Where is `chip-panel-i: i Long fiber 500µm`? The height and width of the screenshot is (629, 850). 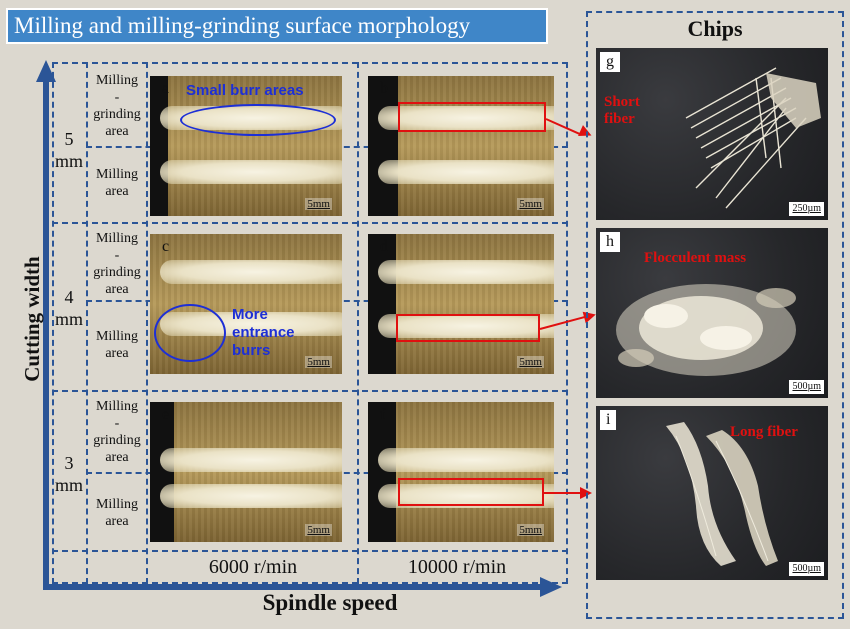
chip-panel-i: i Long fiber 500µm is located at coordinates (712, 493).